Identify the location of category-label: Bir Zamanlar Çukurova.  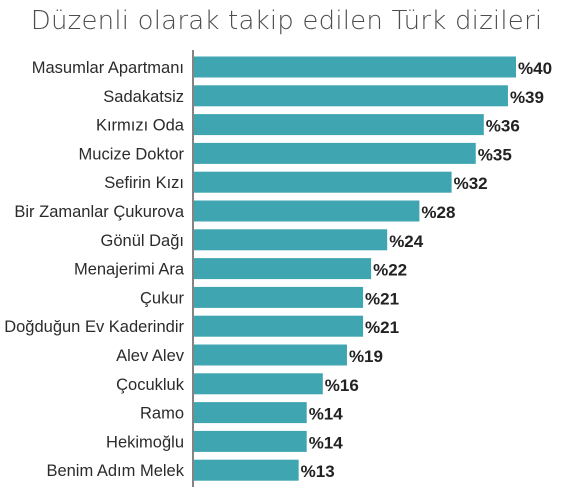
(99, 212).